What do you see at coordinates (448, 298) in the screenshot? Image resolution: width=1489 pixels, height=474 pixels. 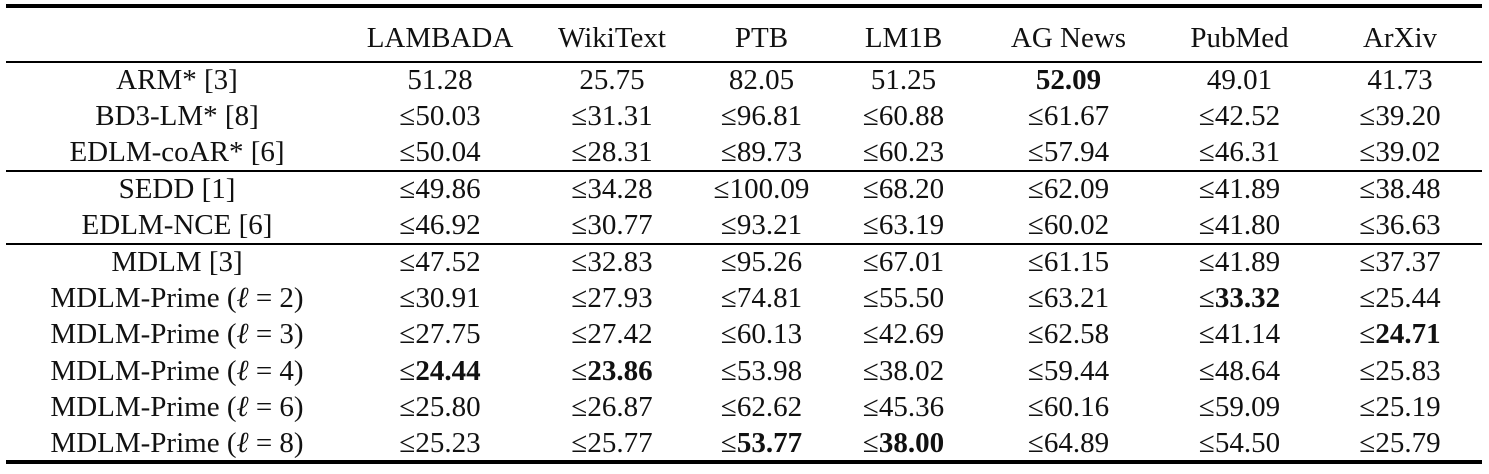 I see `value: 30.91` at bounding box center [448, 298].